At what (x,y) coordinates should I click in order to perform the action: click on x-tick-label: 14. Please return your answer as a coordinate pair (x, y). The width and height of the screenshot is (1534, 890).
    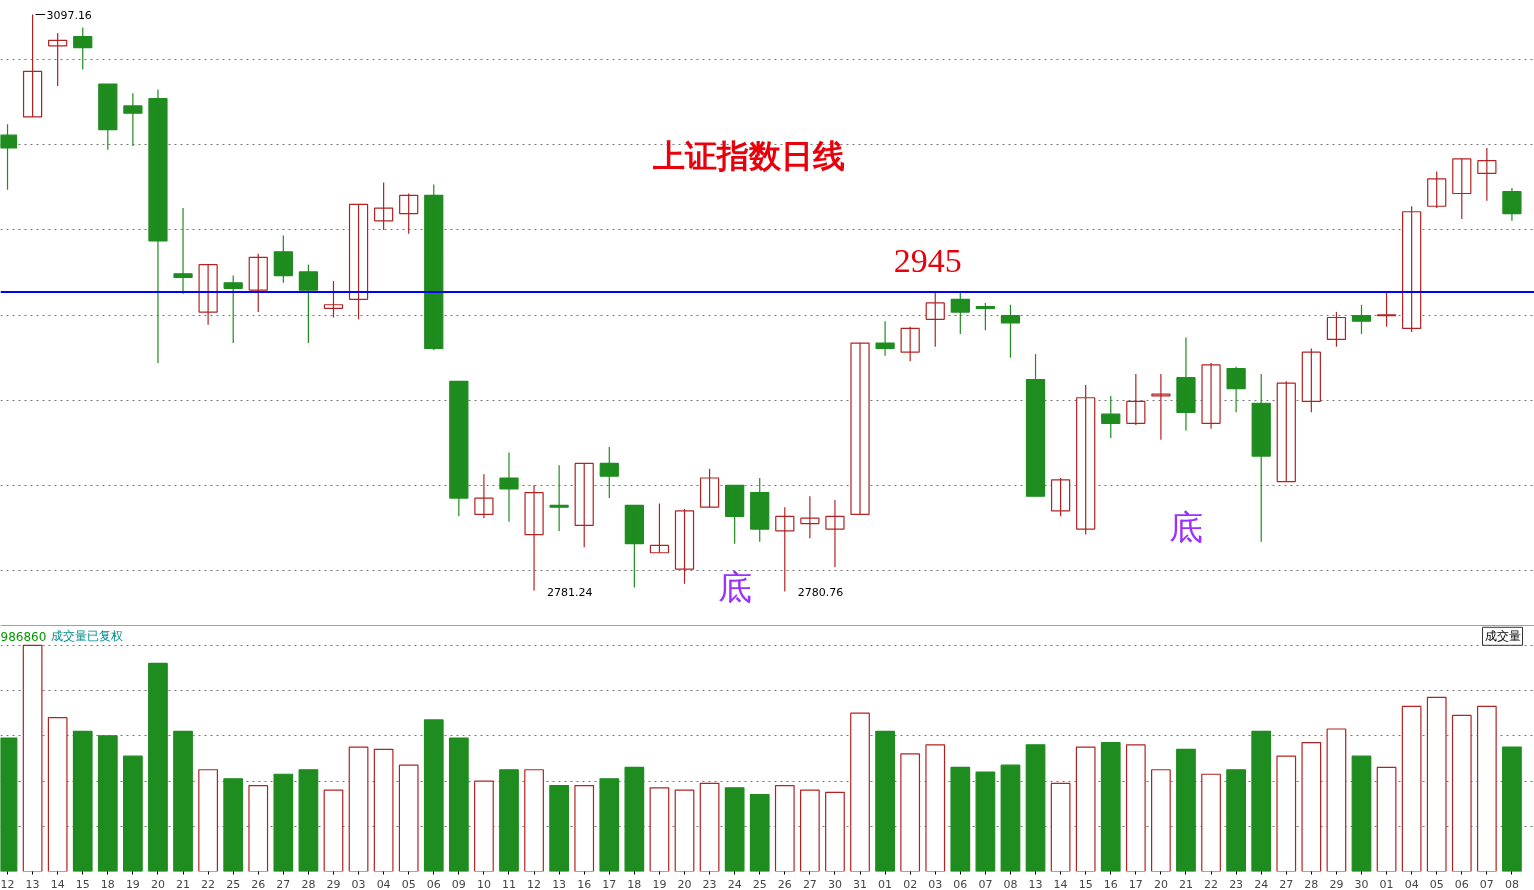
    Looking at the image, I should click on (1060, 883).